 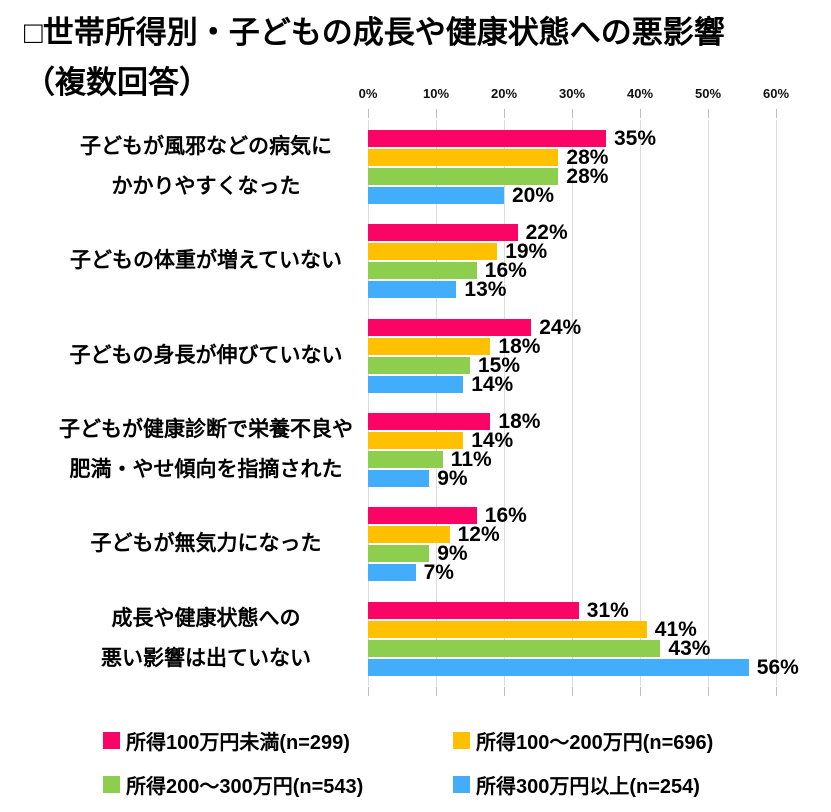 I want to click on bar-value-label: 7%, so click(x=438, y=573).